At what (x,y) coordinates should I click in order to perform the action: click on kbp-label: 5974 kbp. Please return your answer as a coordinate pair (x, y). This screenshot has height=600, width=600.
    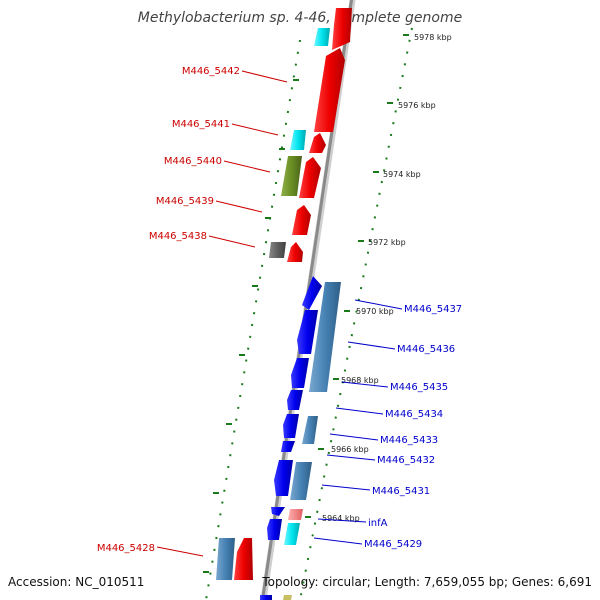
    Looking at the image, I should click on (402, 174).